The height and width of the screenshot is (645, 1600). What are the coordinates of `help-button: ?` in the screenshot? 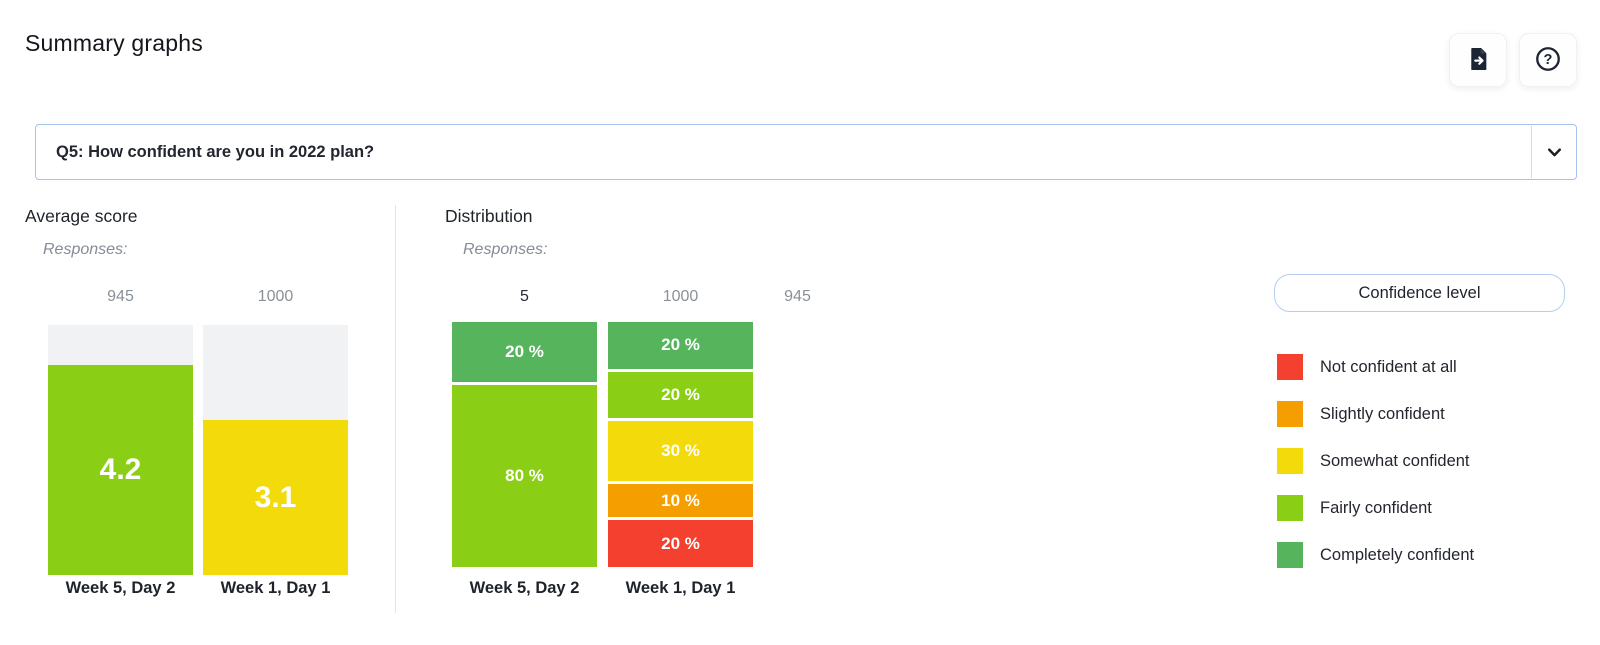 It's located at (1548, 60).